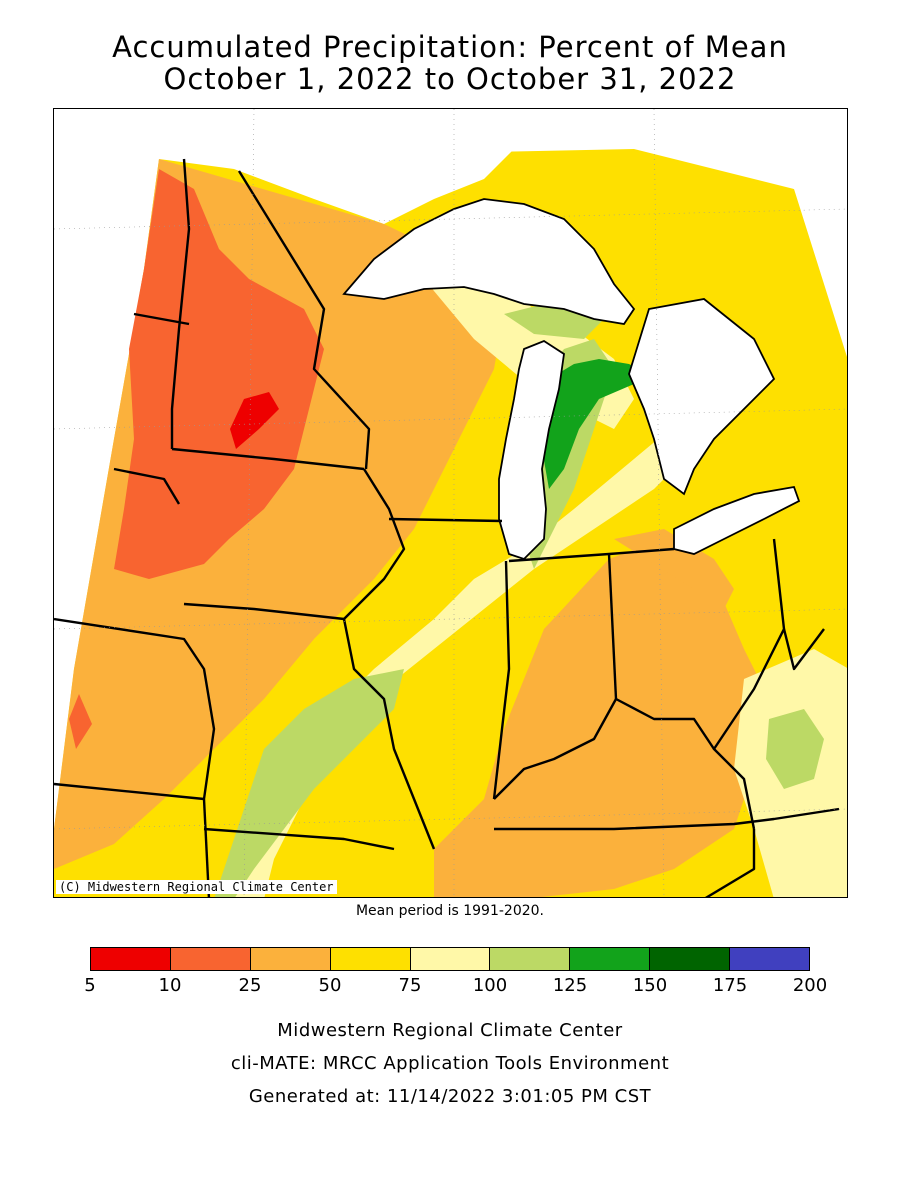  I want to click on canada-north, so click(503, 166).